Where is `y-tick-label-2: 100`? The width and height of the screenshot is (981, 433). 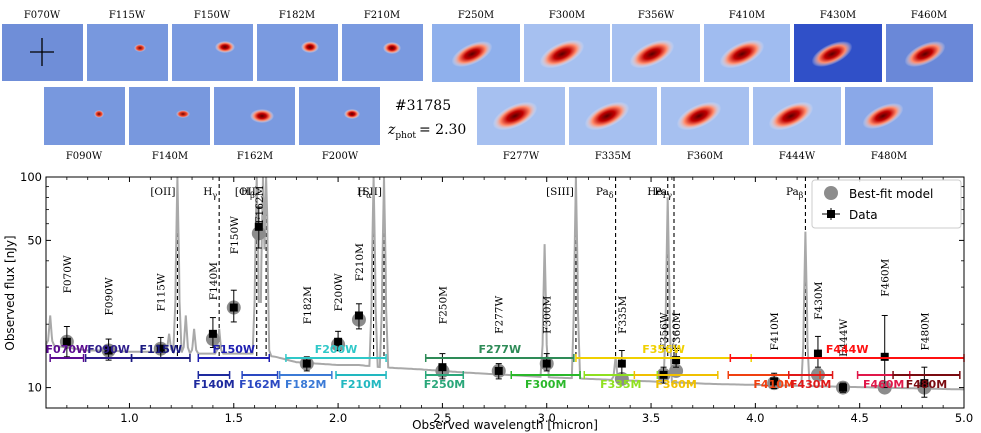
y-tick-label-2: 100 is located at coordinates (31, 177).